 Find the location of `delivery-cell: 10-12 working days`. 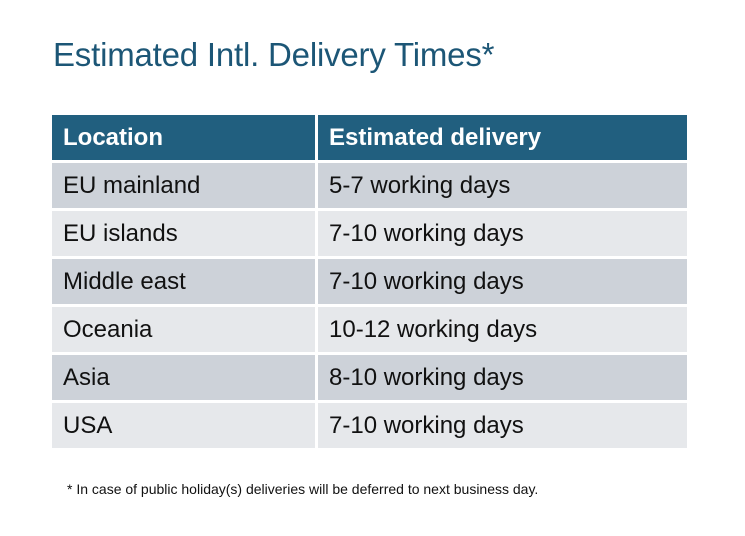

delivery-cell: 10-12 working days is located at coordinates (502, 329).